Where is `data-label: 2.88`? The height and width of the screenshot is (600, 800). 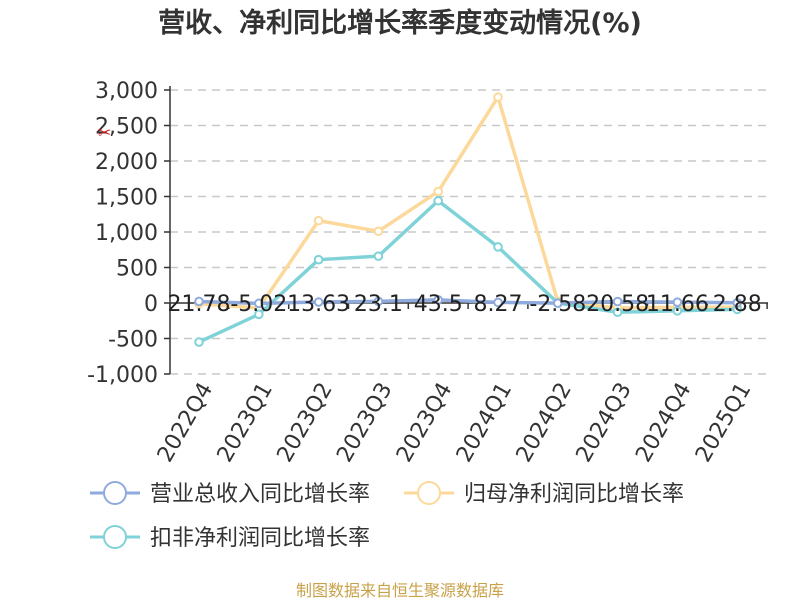
data-label: 2.88 is located at coordinates (737, 304).